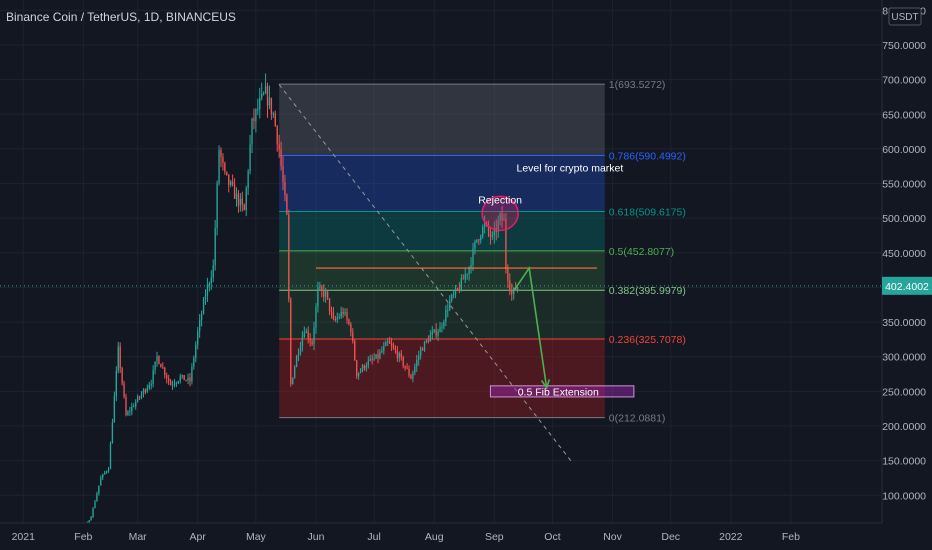 The image size is (932, 550). What do you see at coordinates (637, 85) in the screenshot?
I see `fib-level-label: 1(693.5272)` at bounding box center [637, 85].